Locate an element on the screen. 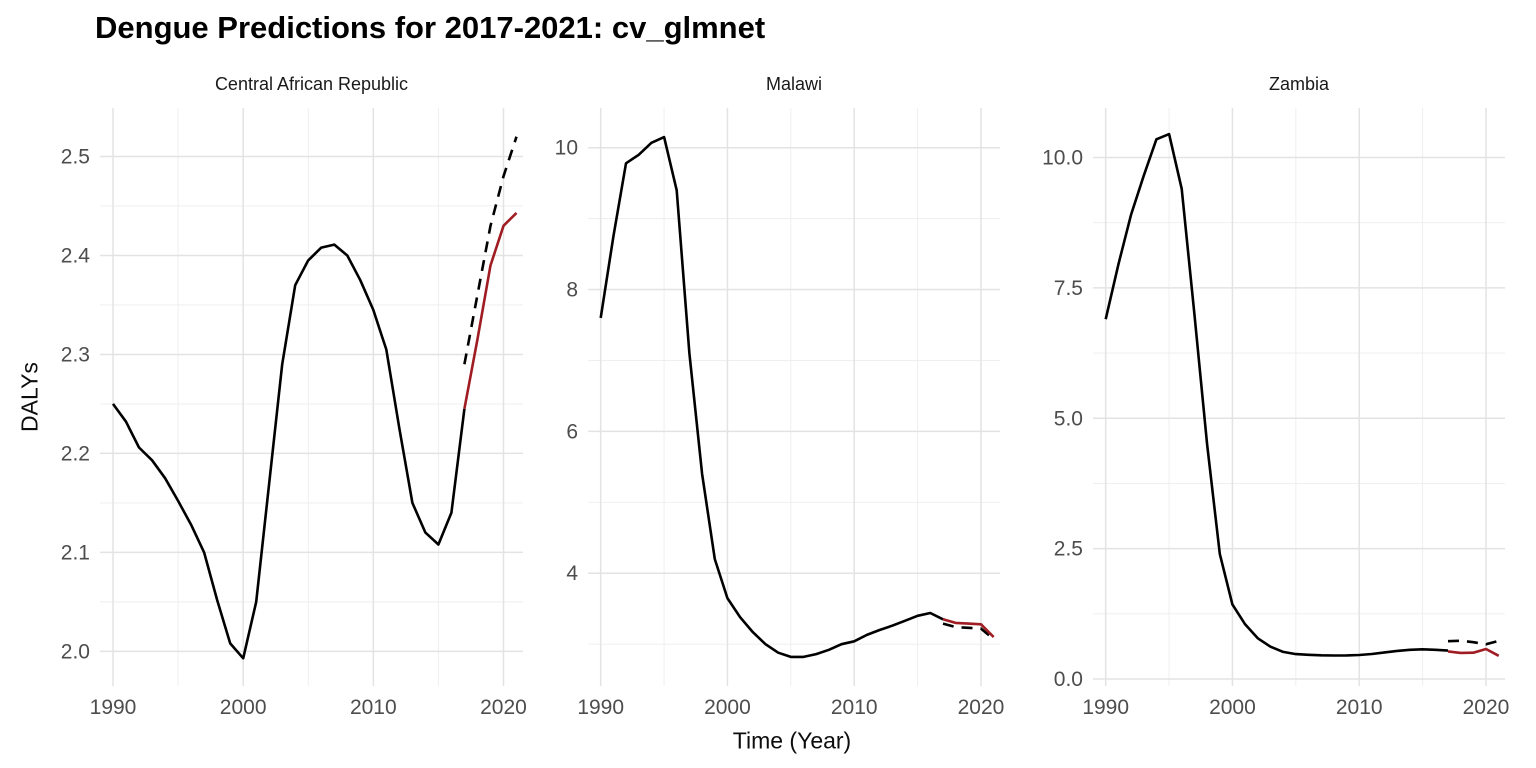 This screenshot has width=1536, height=768. y-tick-label: 4 is located at coordinates (572, 573).